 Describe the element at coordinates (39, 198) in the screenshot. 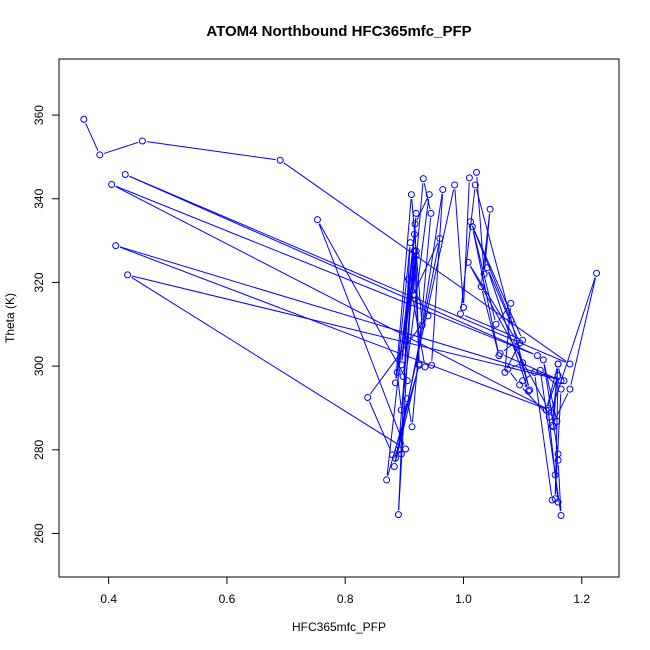

I see `y-tick-label: 340` at that location.